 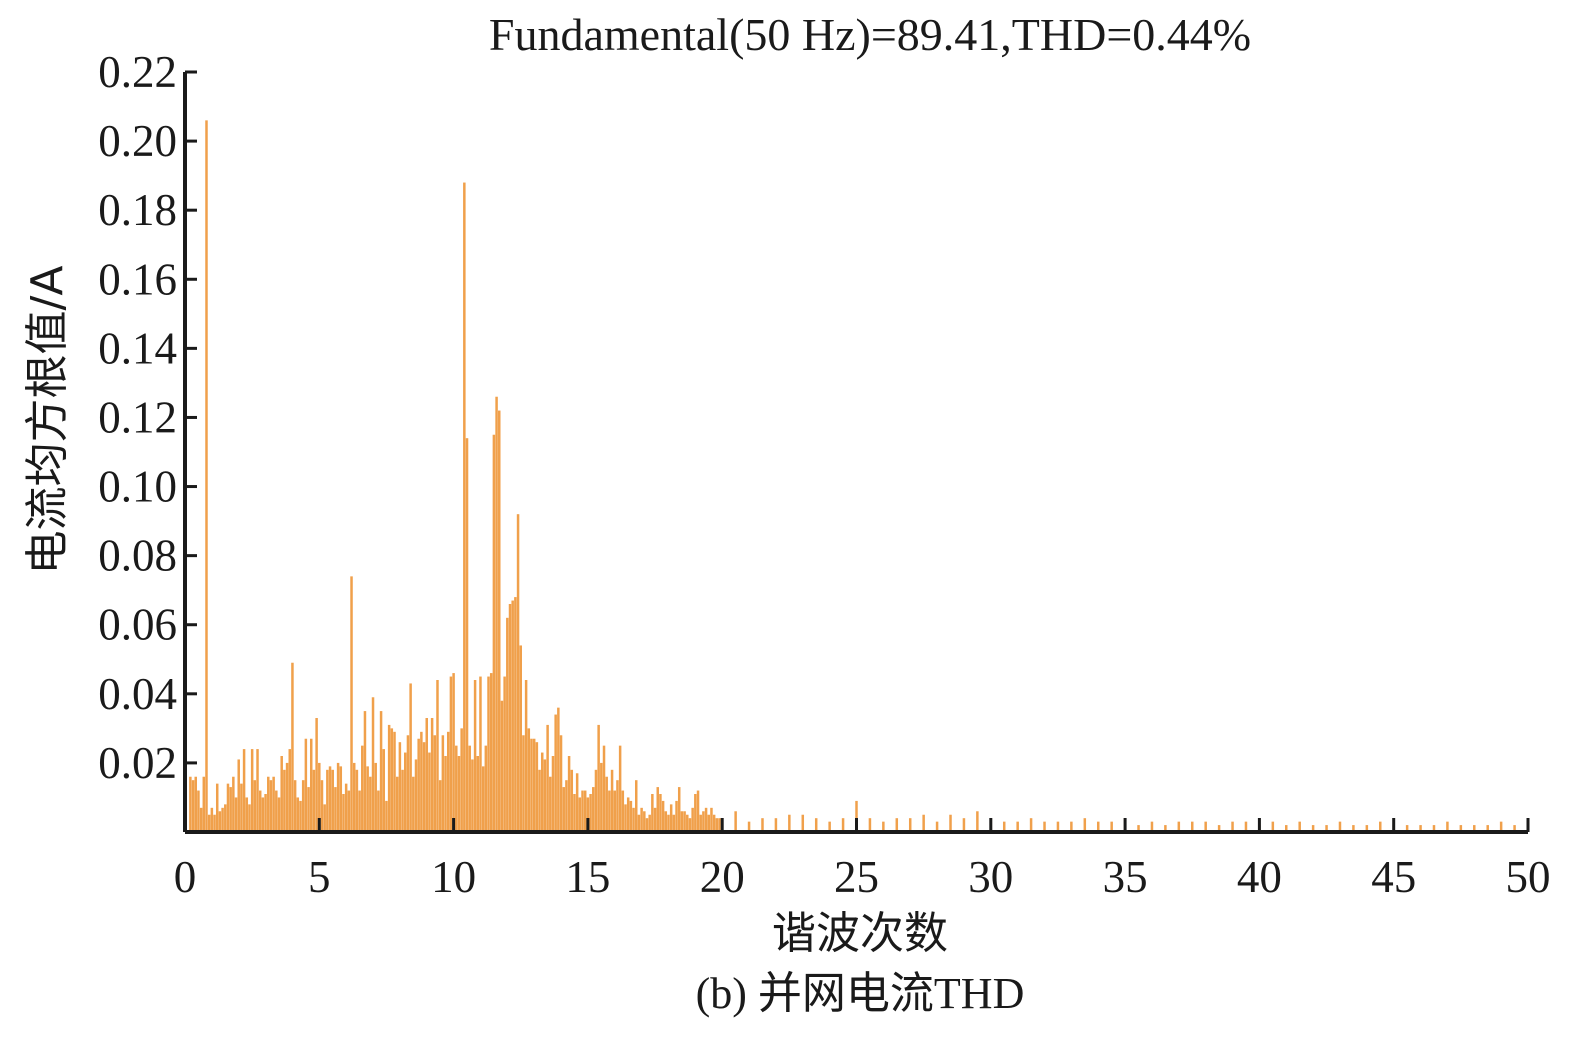 What do you see at coordinates (453, 877) in the screenshot?
I see `x-tick-label: 10` at bounding box center [453, 877].